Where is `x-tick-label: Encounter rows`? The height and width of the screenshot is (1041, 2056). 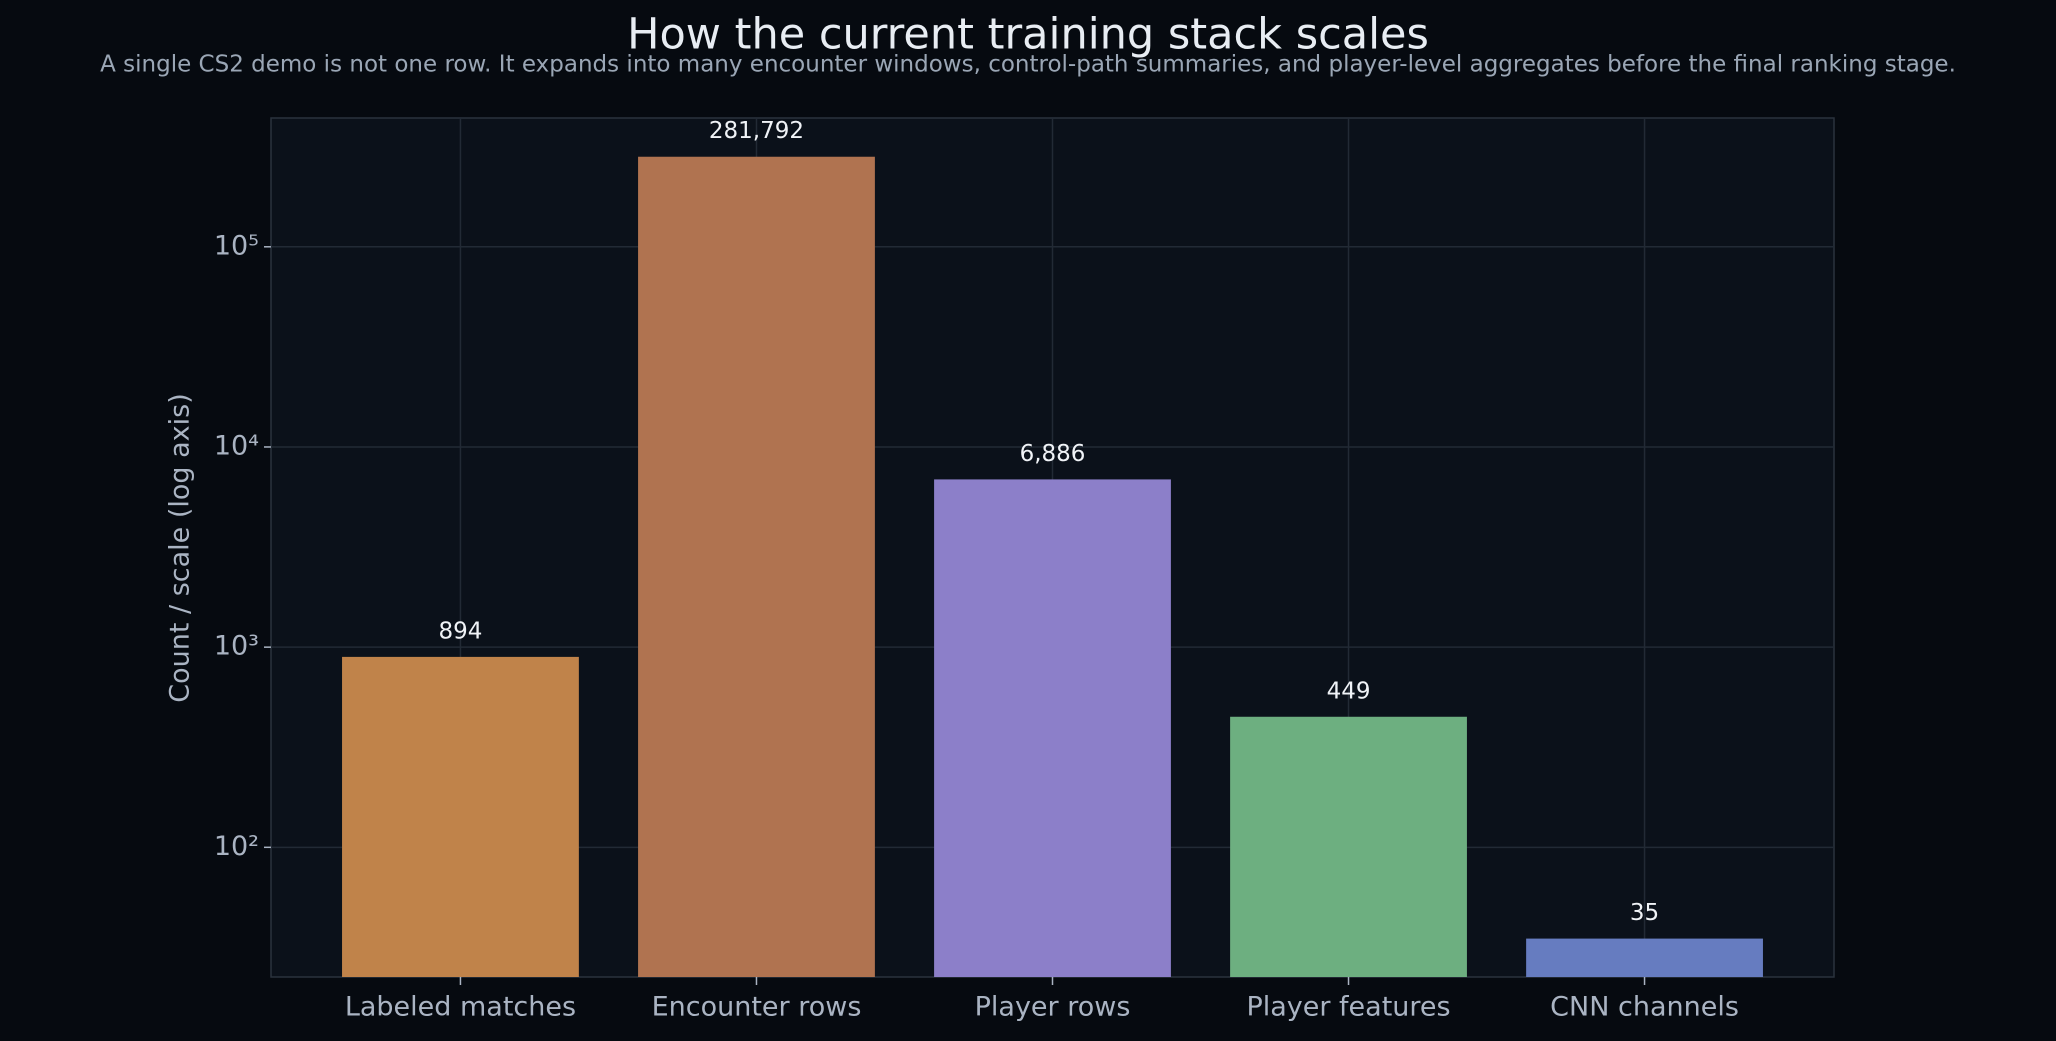
x-tick-label: Encounter rows is located at coordinates (757, 1007).